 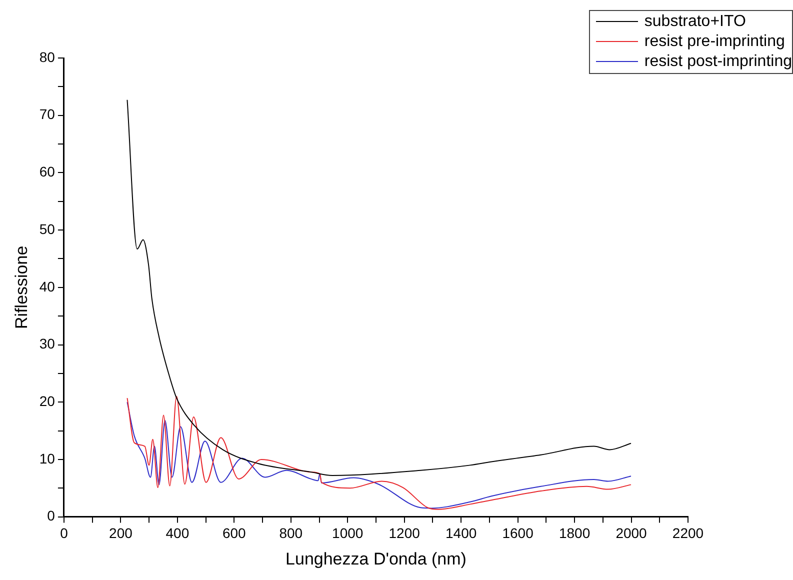 What do you see at coordinates (47, 228) in the screenshot?
I see `y-tick-label: 50` at bounding box center [47, 228].